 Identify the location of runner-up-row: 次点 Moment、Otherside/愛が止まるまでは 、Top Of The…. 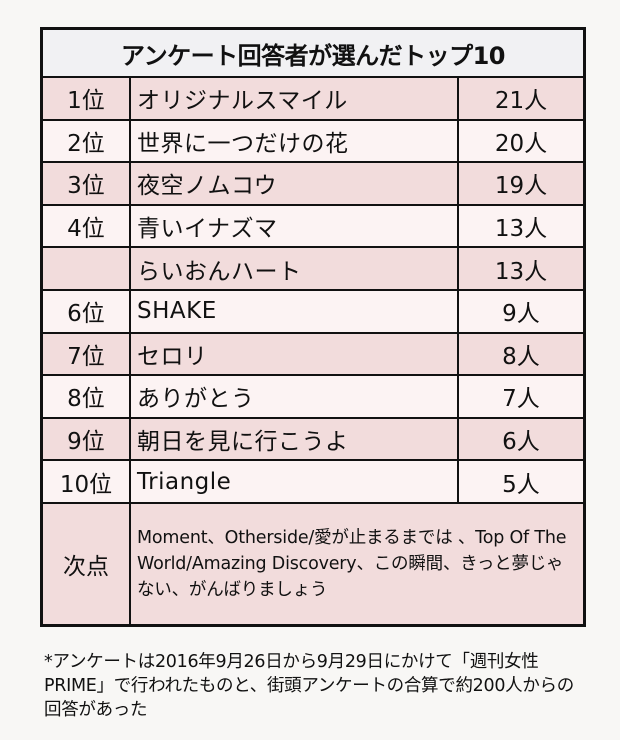
(313, 563).